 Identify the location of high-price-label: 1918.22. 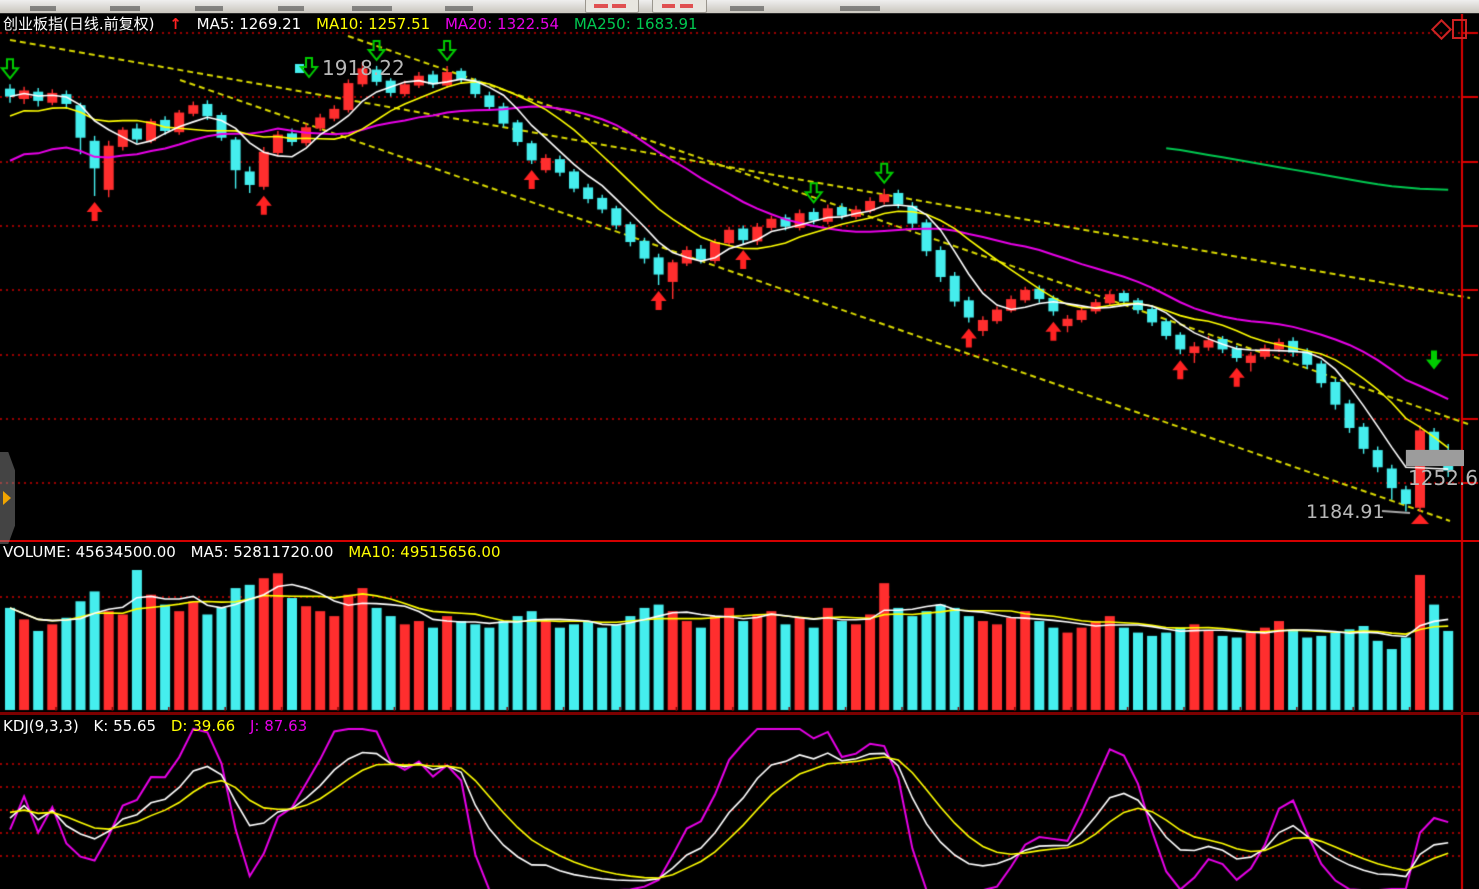
(363, 68).